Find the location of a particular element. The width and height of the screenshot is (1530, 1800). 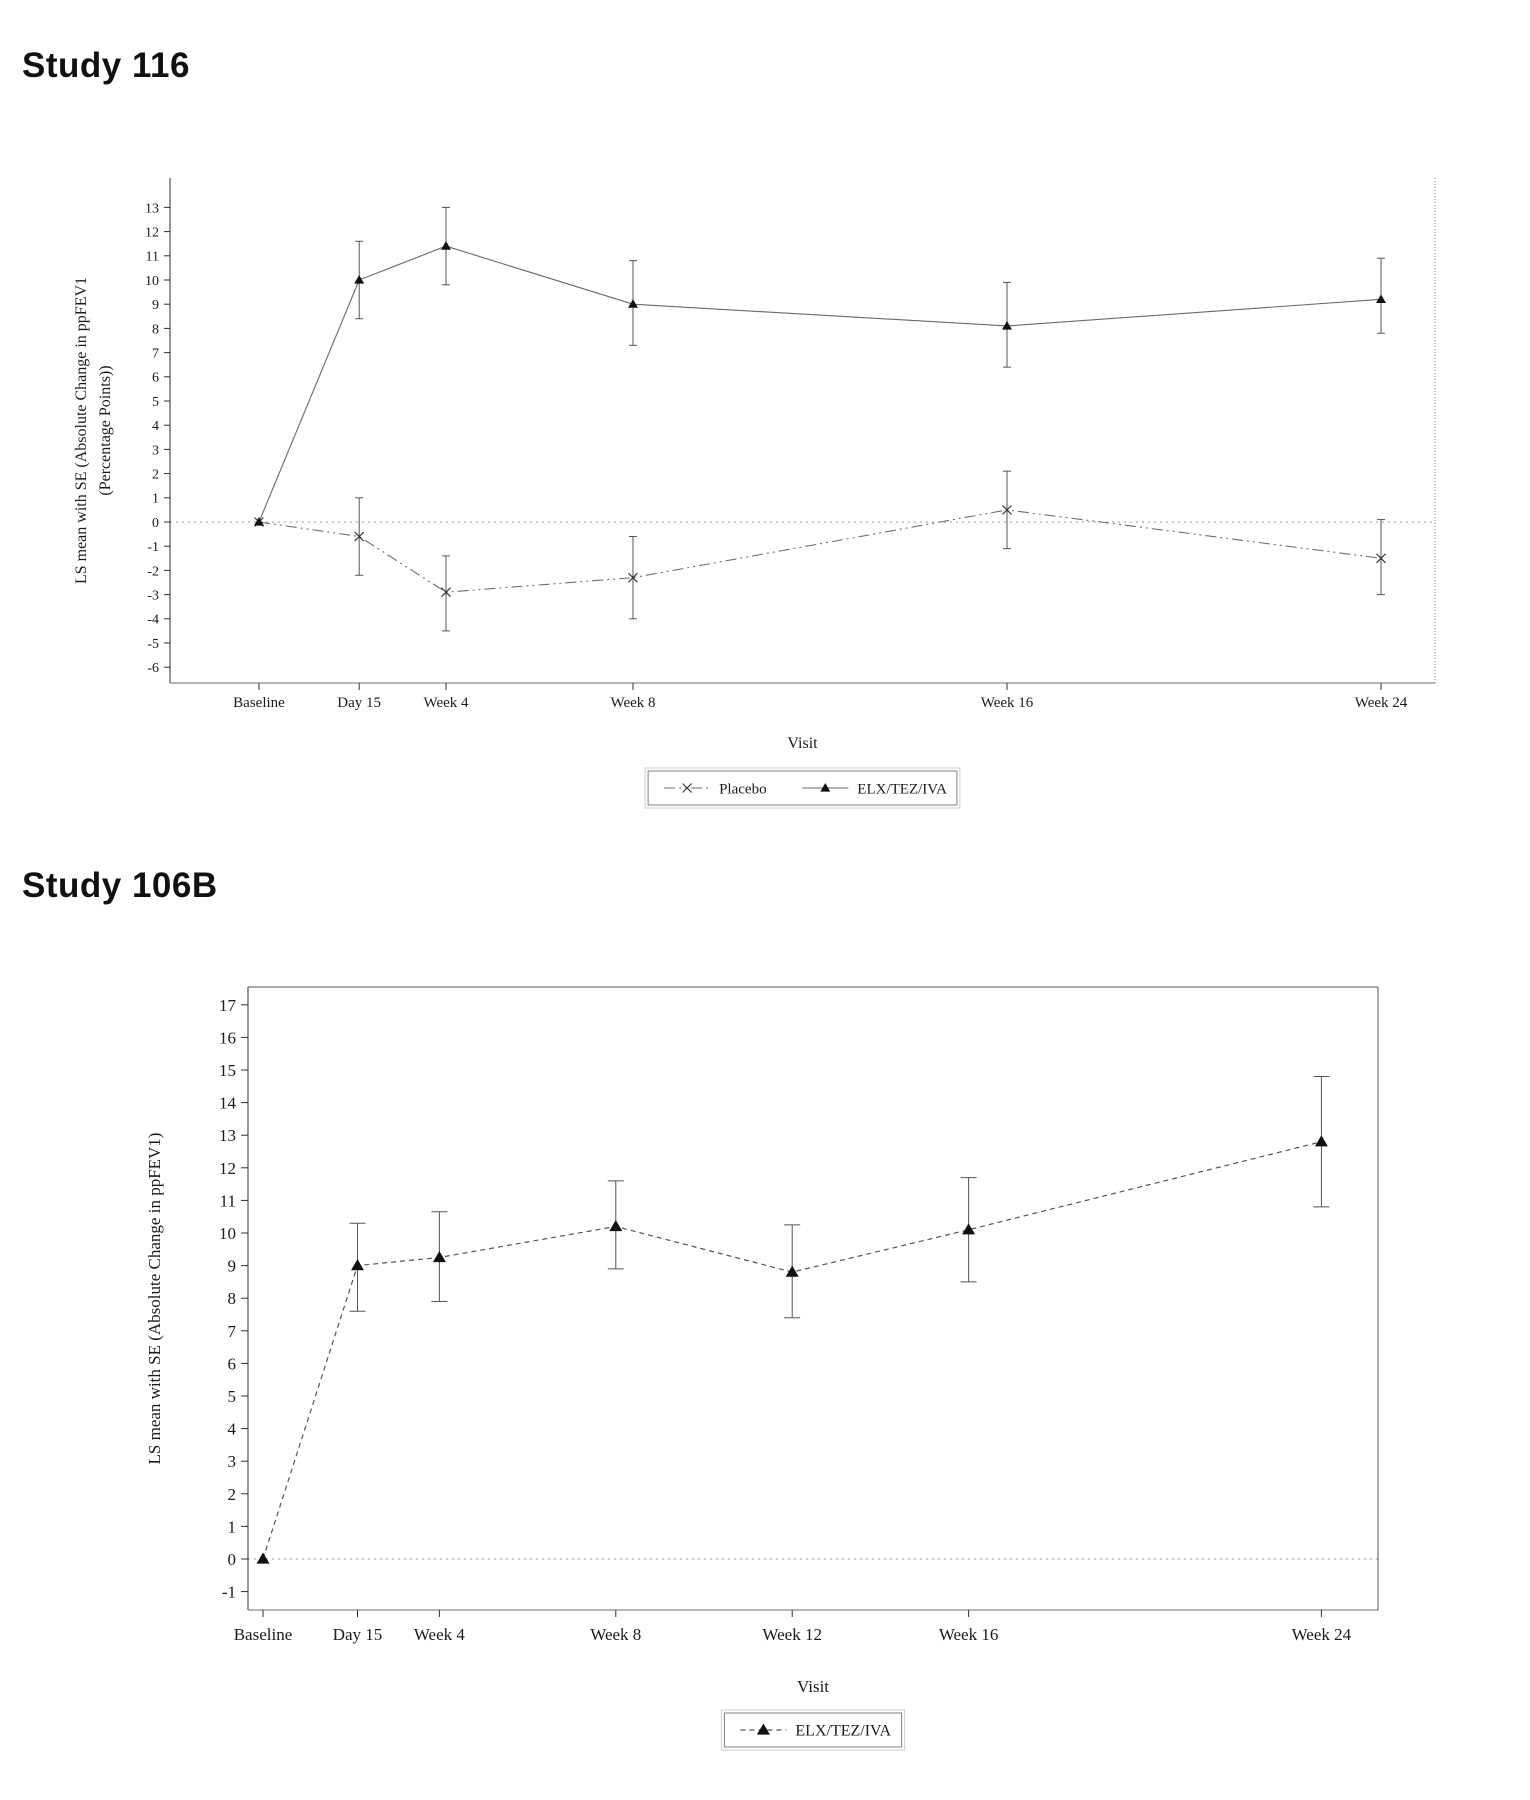

y-tick-label: -6 is located at coordinates (153, 668).